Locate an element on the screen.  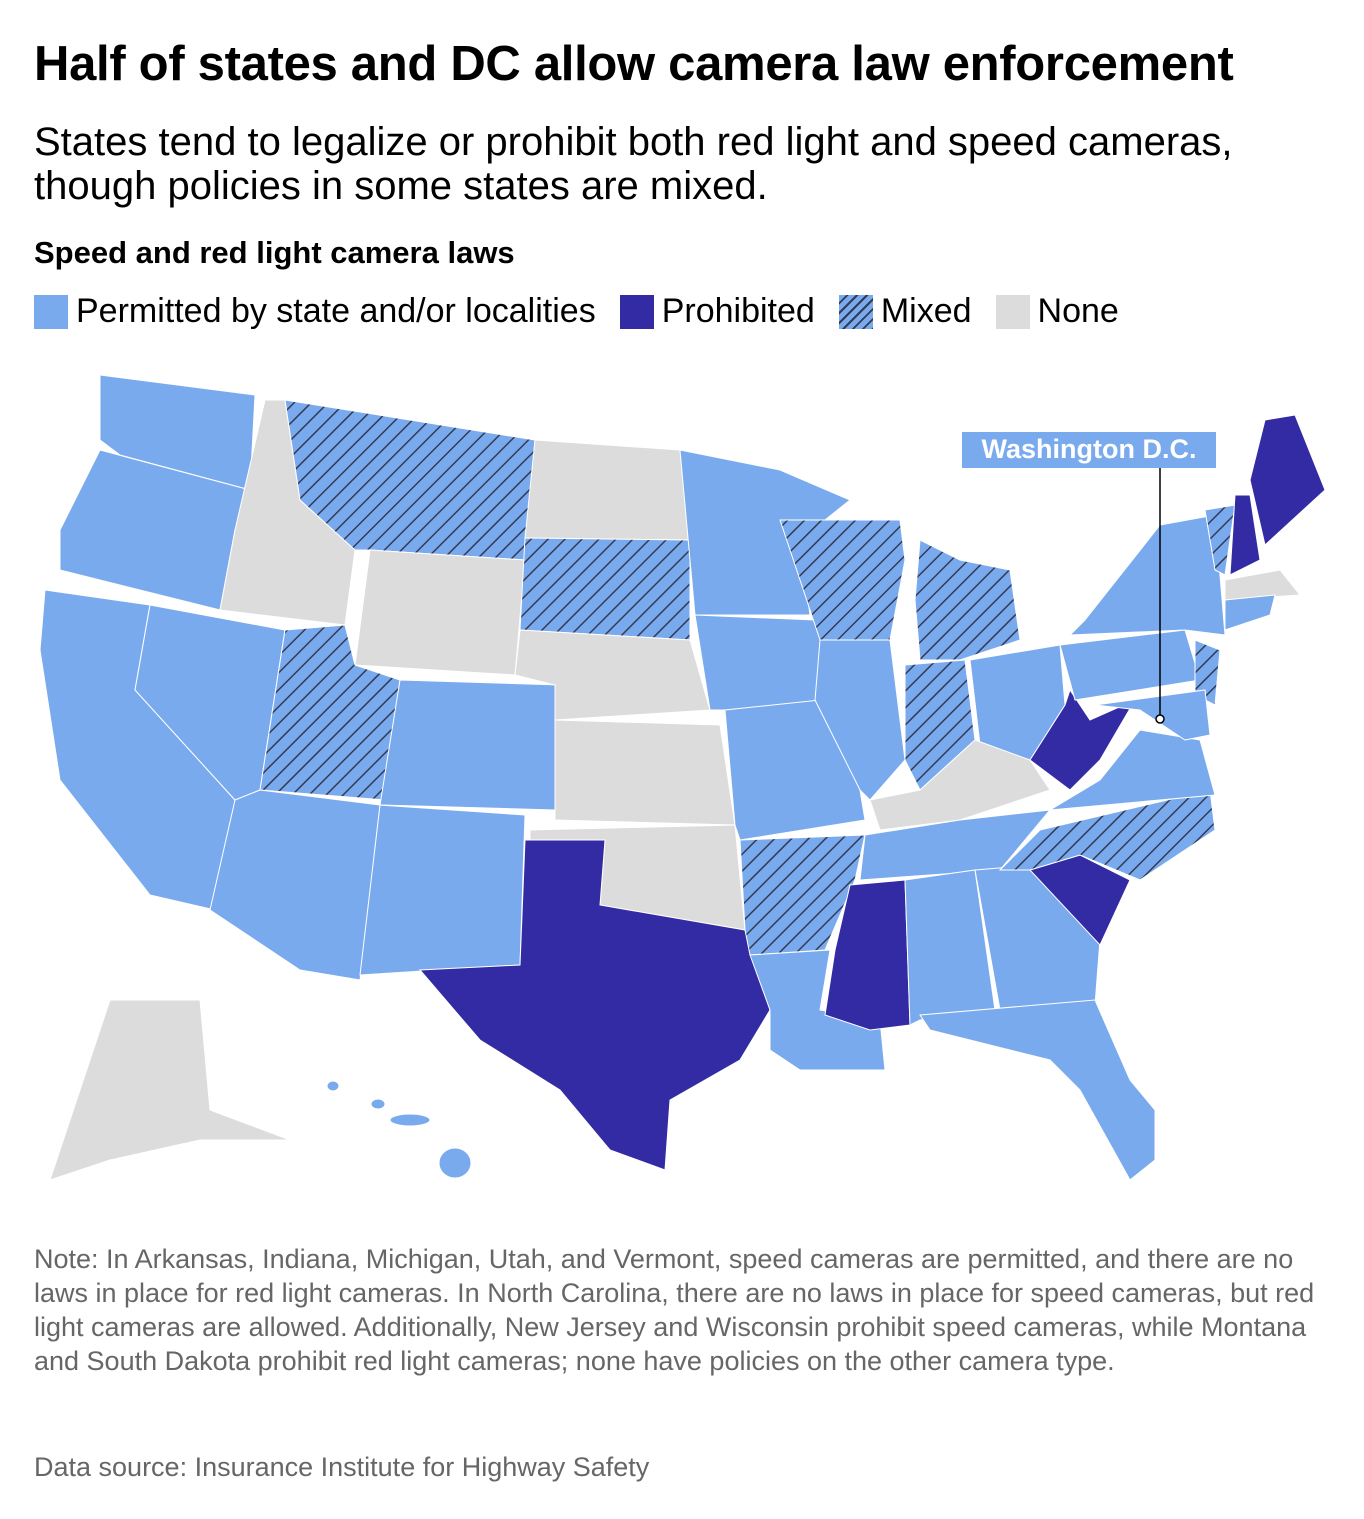
legend-label: Mixed is located at coordinates (926, 311).